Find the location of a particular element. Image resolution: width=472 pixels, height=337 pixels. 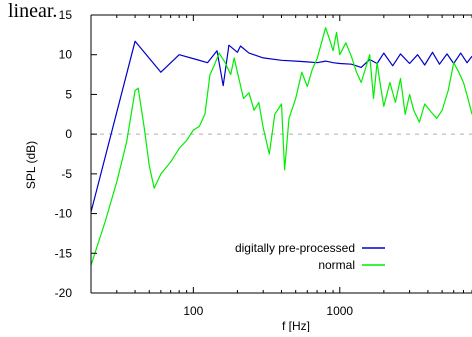

y-tick-label: -15 is located at coordinates (64, 253).